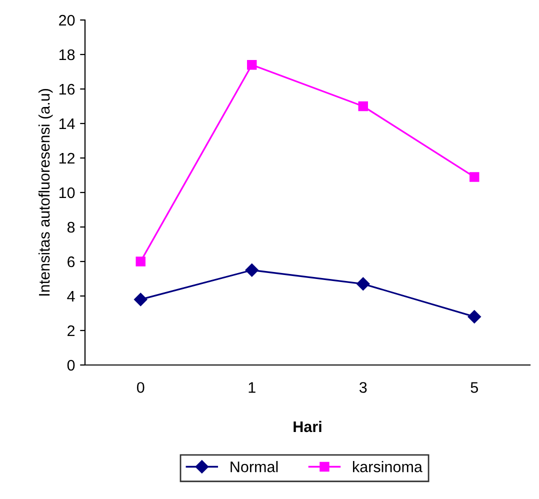  Describe the element at coordinates (252, 387) in the screenshot. I see `x-tick-label: 1` at that location.